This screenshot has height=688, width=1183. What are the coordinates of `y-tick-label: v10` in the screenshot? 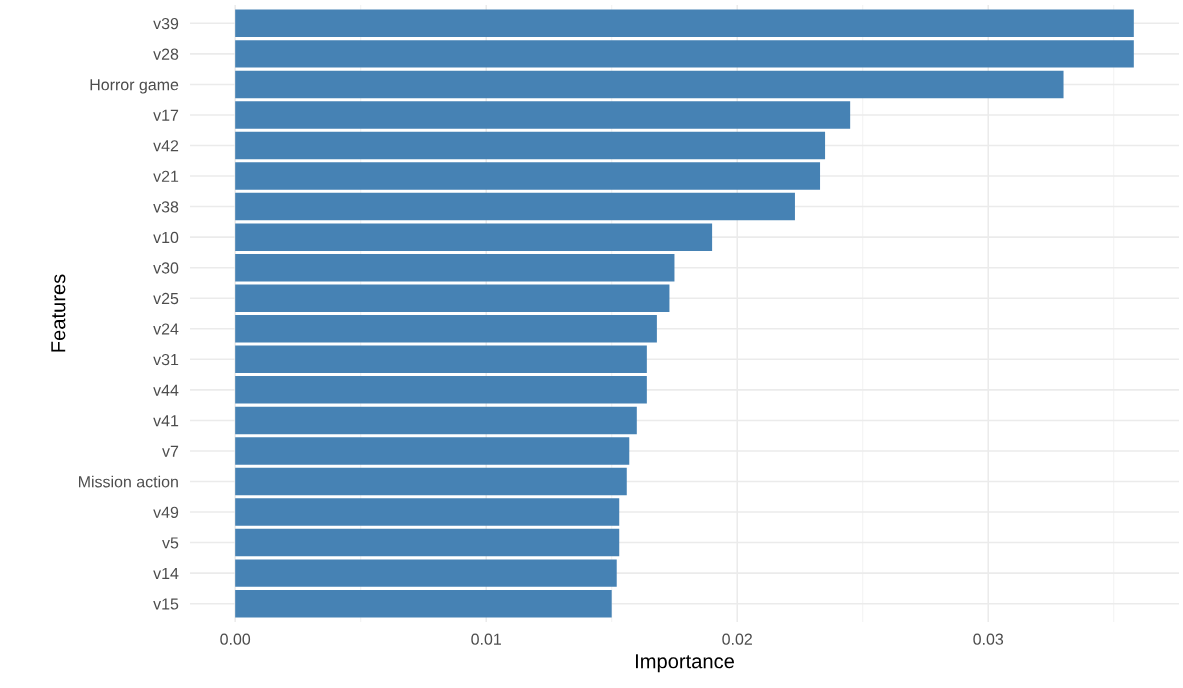 It's located at (166, 237).